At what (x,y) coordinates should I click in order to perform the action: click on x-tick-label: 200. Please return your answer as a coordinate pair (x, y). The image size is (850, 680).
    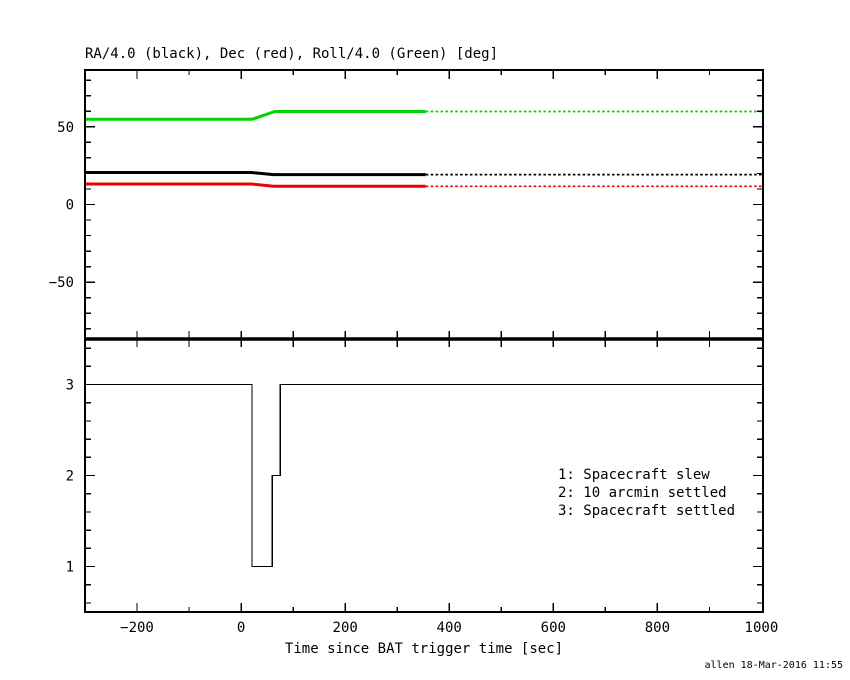
    Looking at the image, I should click on (345, 628).